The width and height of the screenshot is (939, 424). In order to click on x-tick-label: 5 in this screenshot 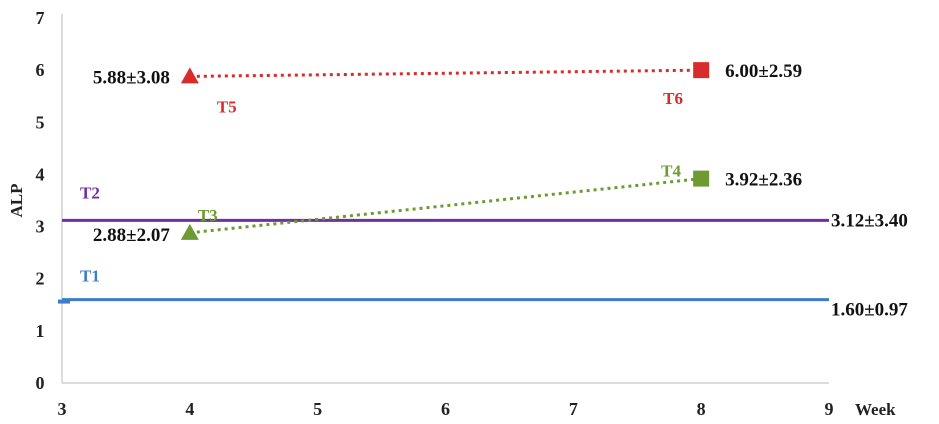, I will do `click(317, 409)`.